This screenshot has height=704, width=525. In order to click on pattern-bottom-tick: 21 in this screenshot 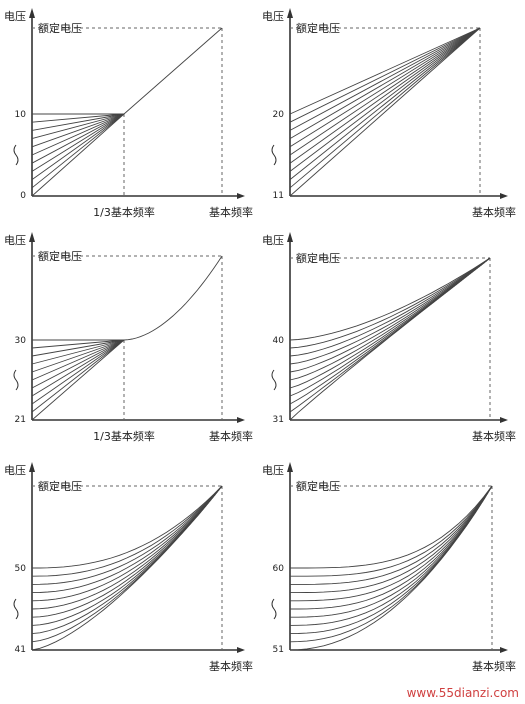, I will do `click(20, 420)`.